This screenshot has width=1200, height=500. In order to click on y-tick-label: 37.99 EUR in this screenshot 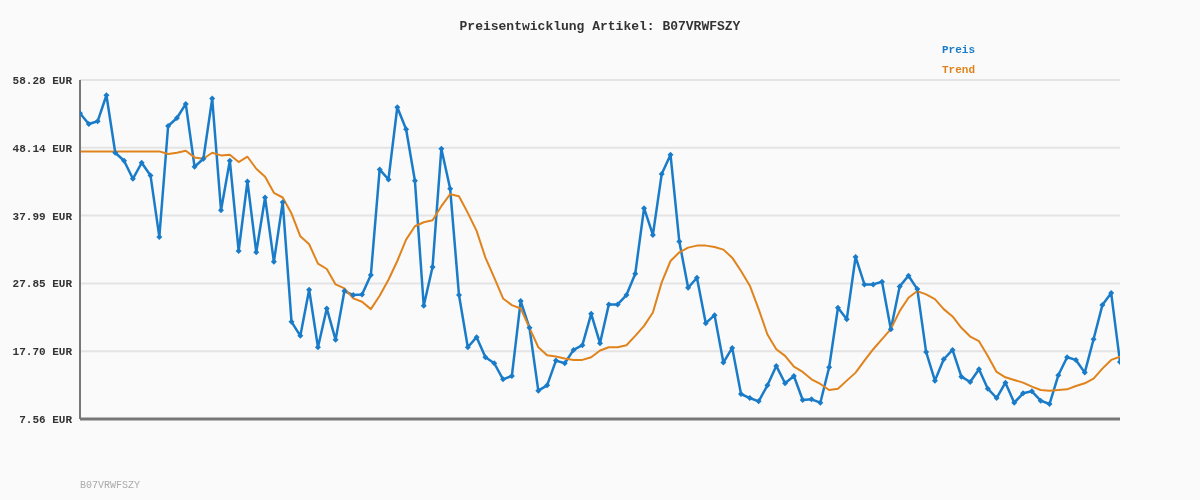, I will do `click(42, 216)`.